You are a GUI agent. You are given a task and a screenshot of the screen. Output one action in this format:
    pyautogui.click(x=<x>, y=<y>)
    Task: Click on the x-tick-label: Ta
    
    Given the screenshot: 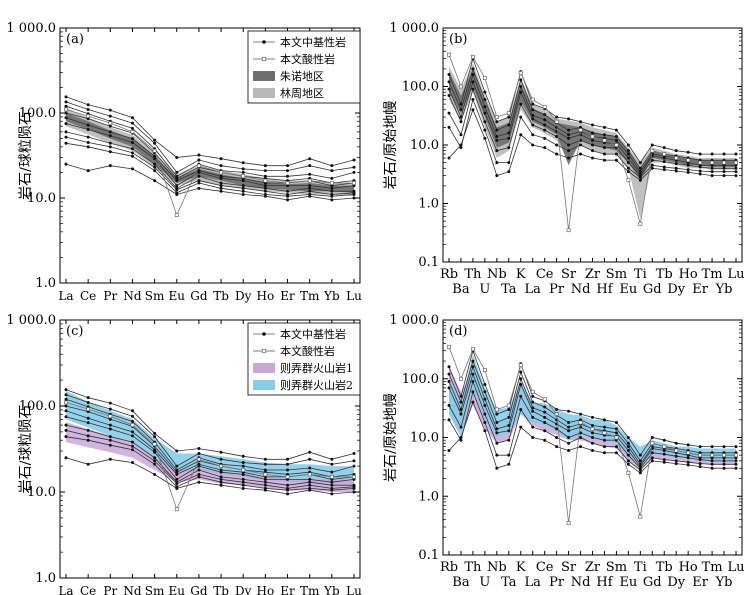 What is the action you would take?
    pyautogui.click(x=509, y=582)
    